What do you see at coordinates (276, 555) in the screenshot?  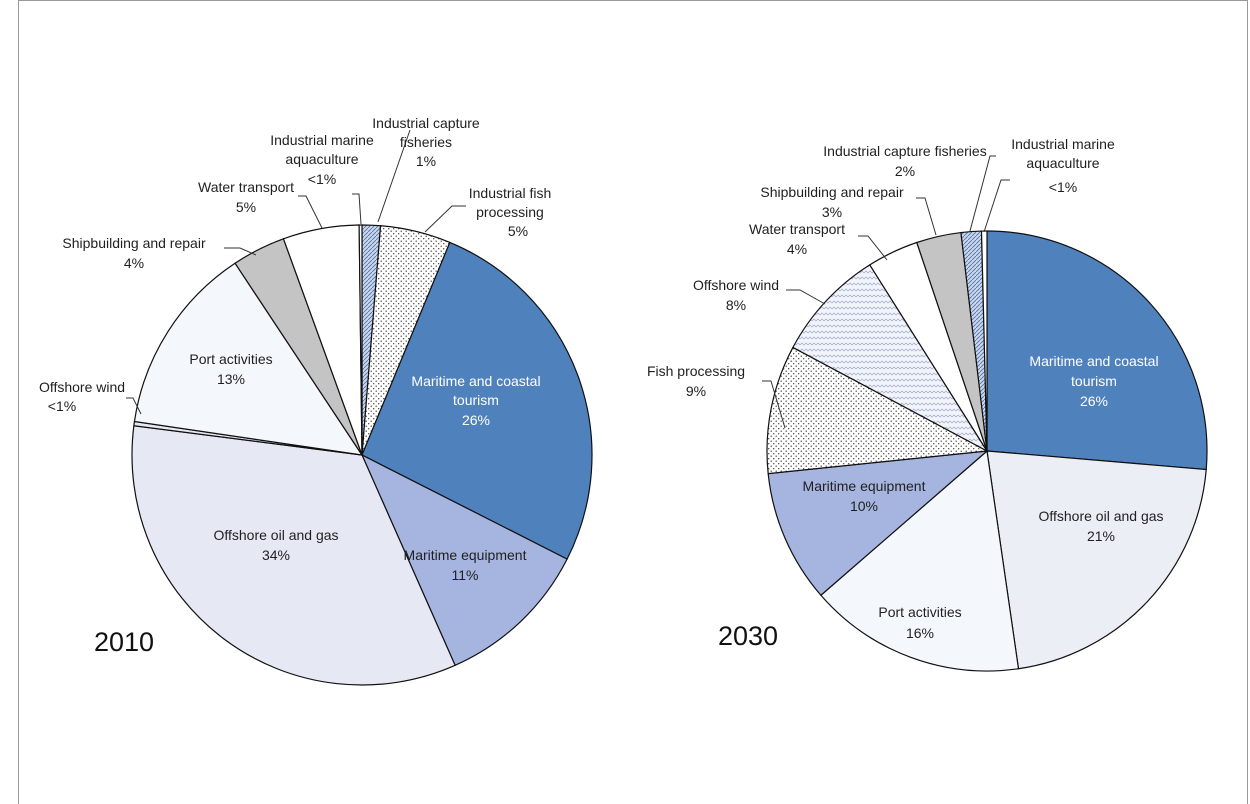 I see `slice-value-label: 34%` at bounding box center [276, 555].